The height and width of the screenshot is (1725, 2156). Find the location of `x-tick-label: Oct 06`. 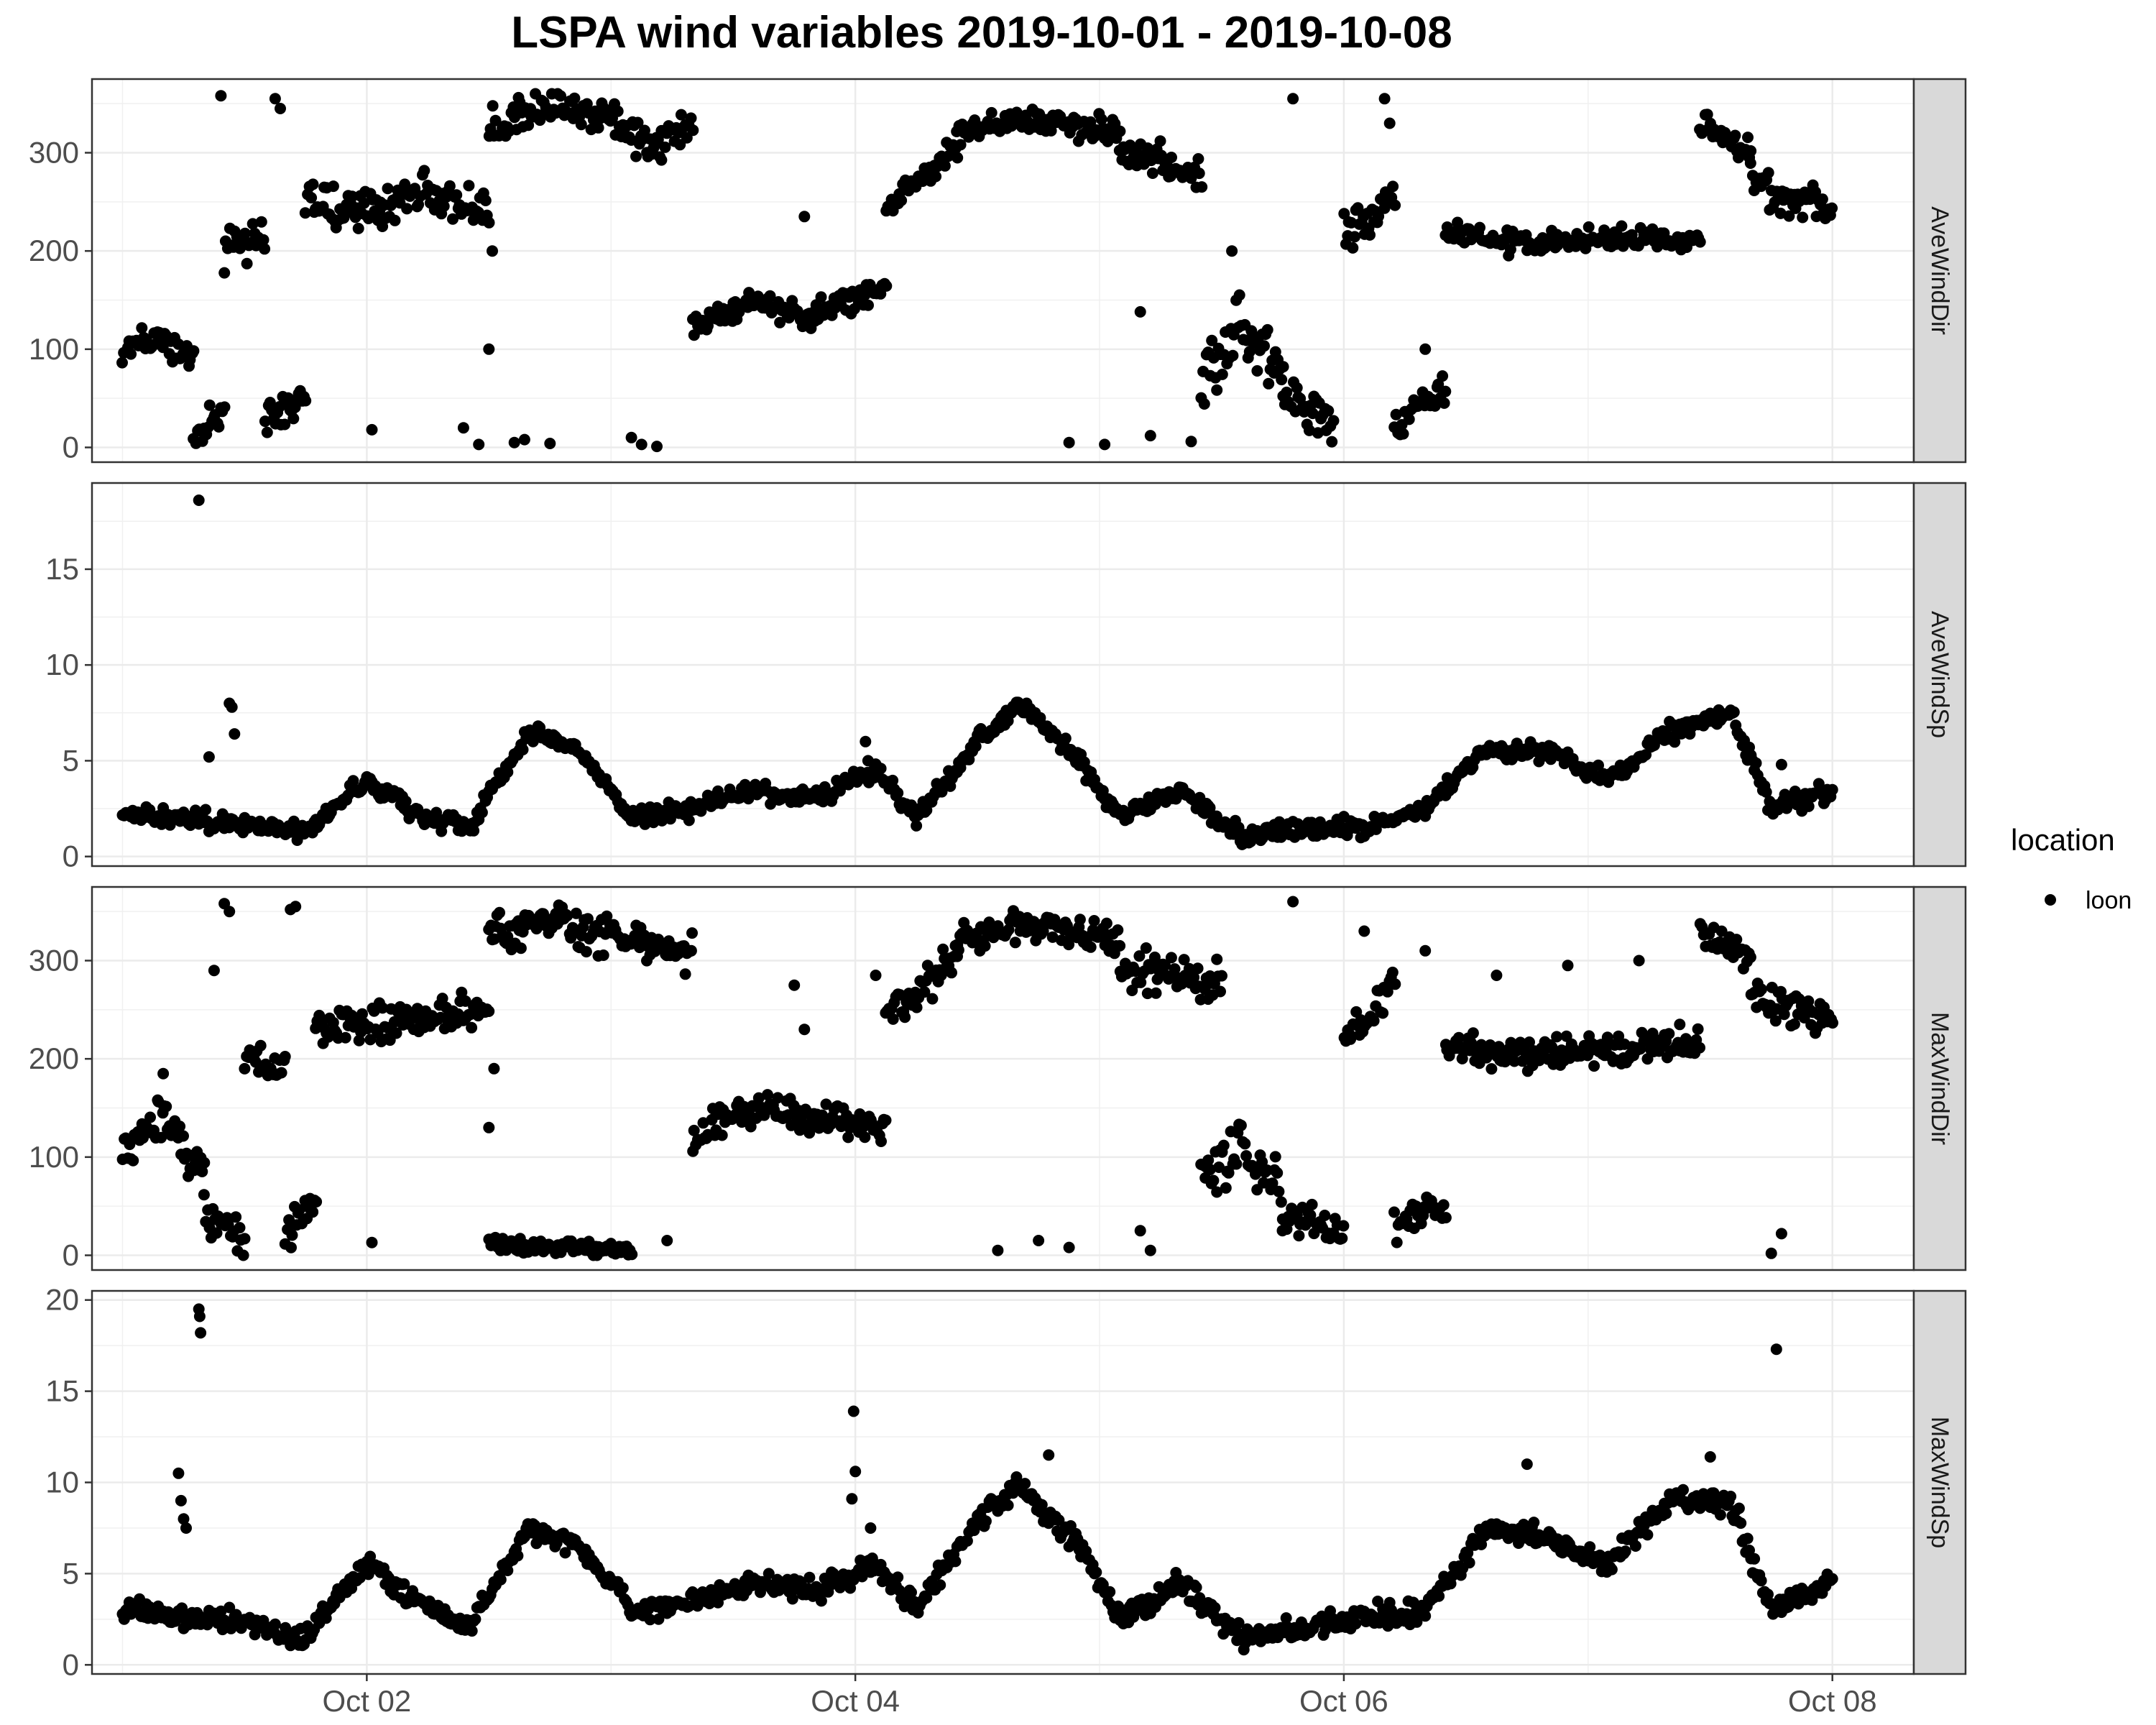

x-tick-label: Oct 06 is located at coordinates (1343, 1701).